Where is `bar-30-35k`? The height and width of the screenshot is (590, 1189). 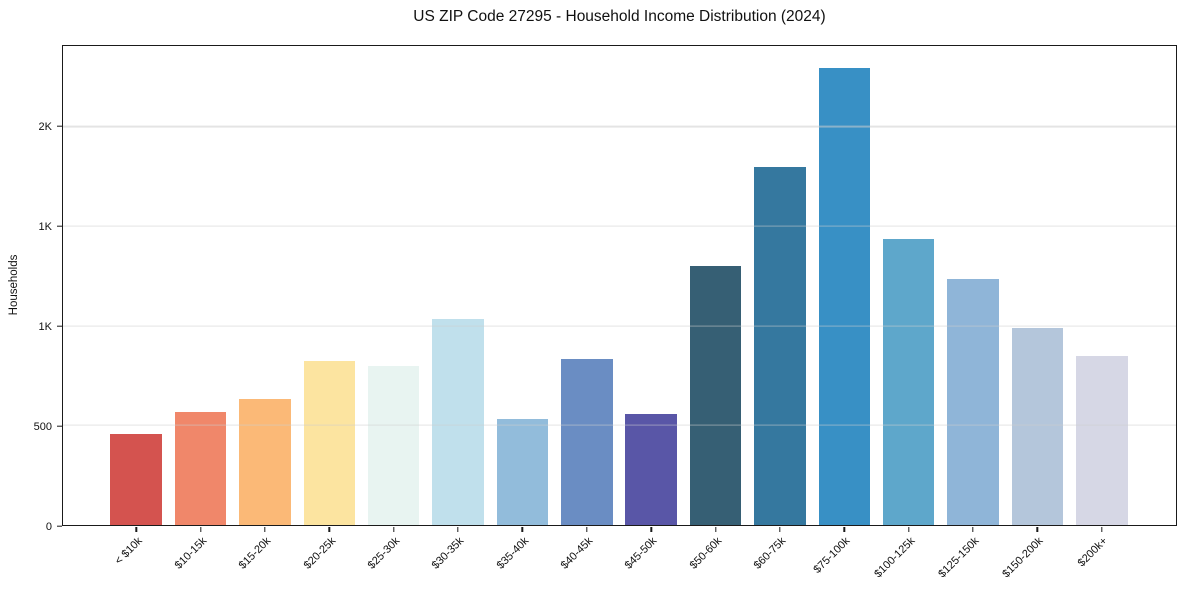
bar-30-35k is located at coordinates (458, 421).